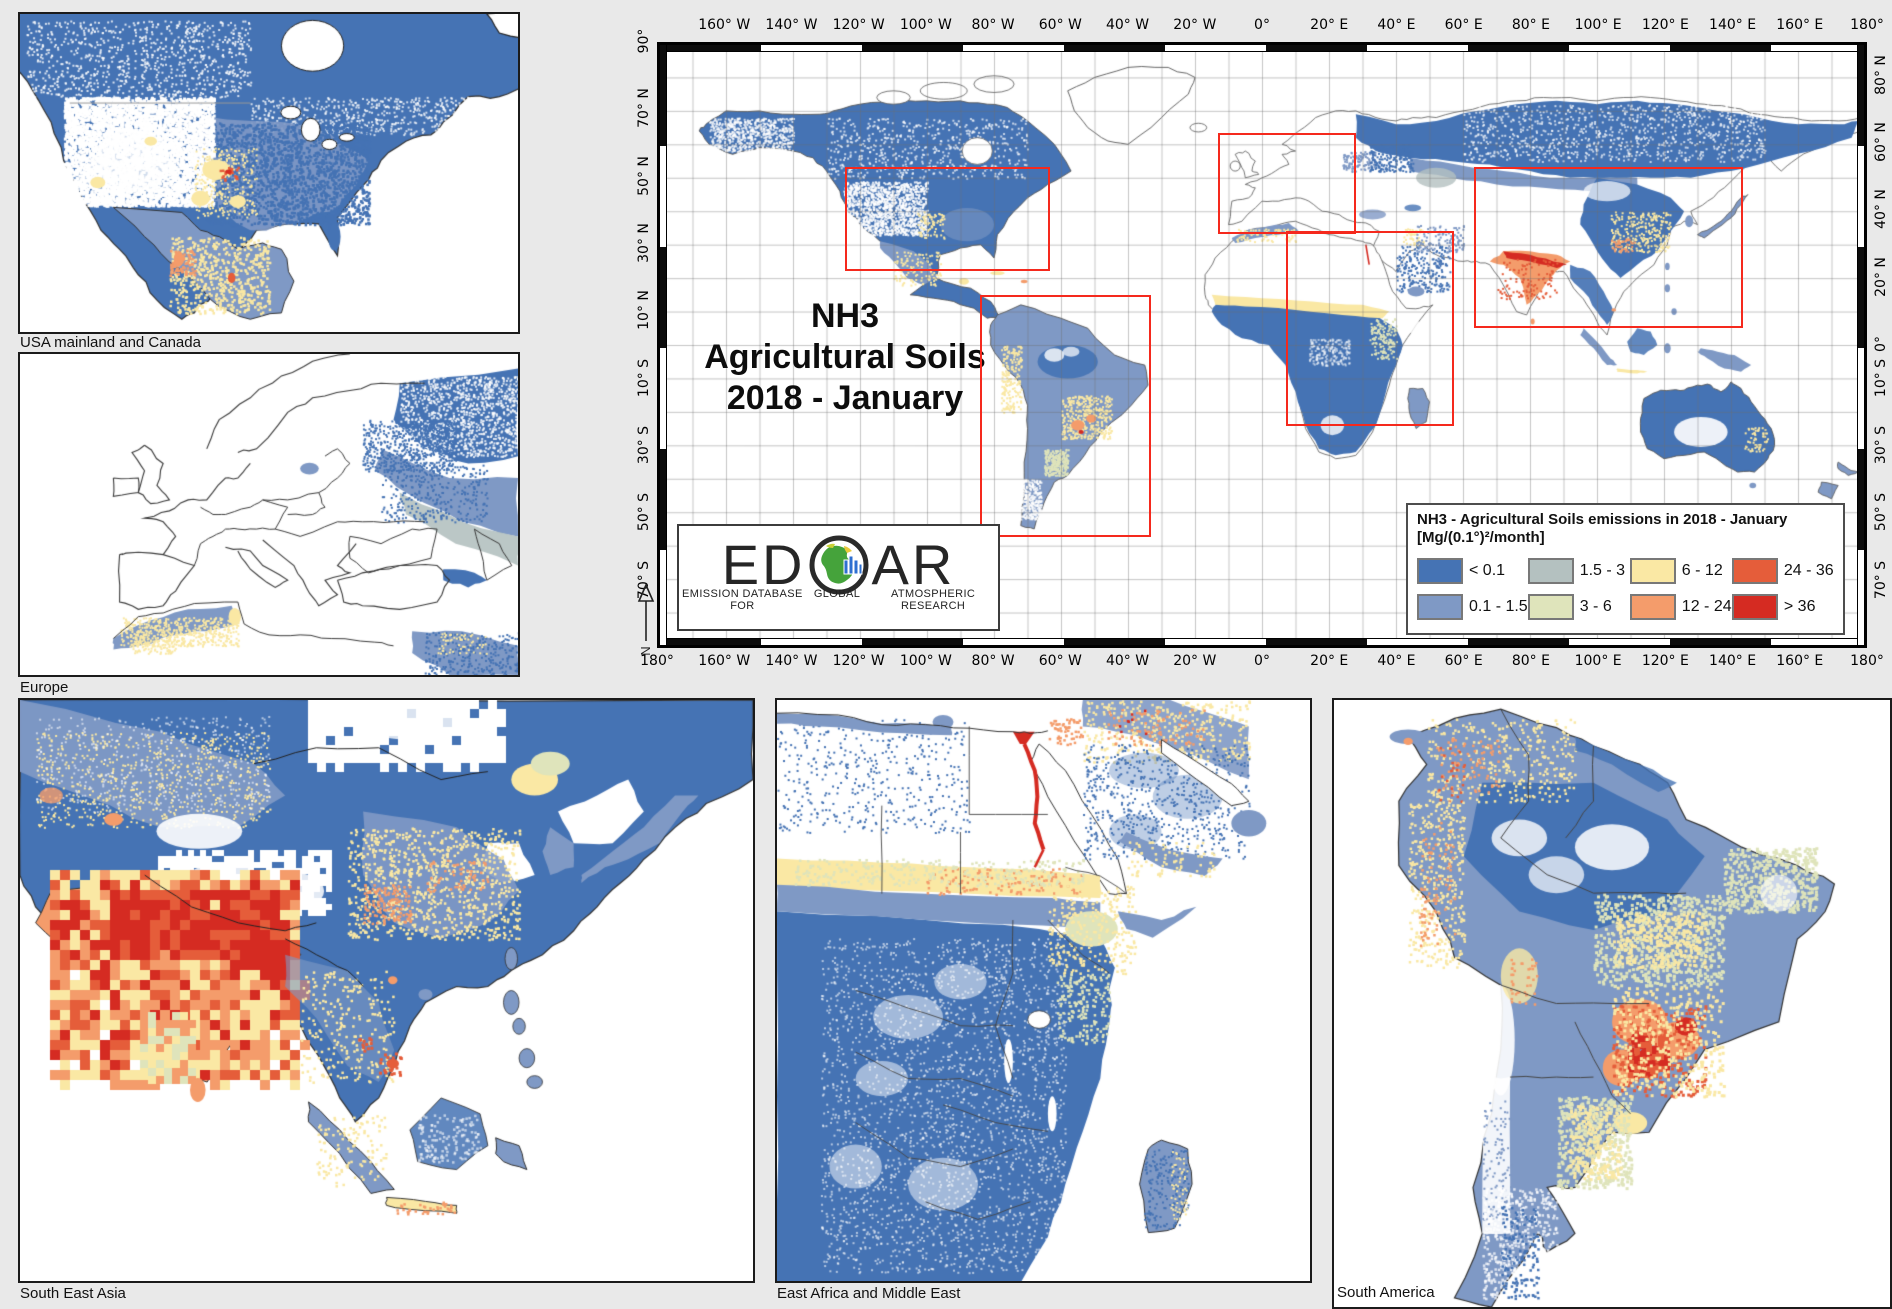 The image size is (1892, 1309). I want to click on inset-east-africa-map, so click(1043, 990).